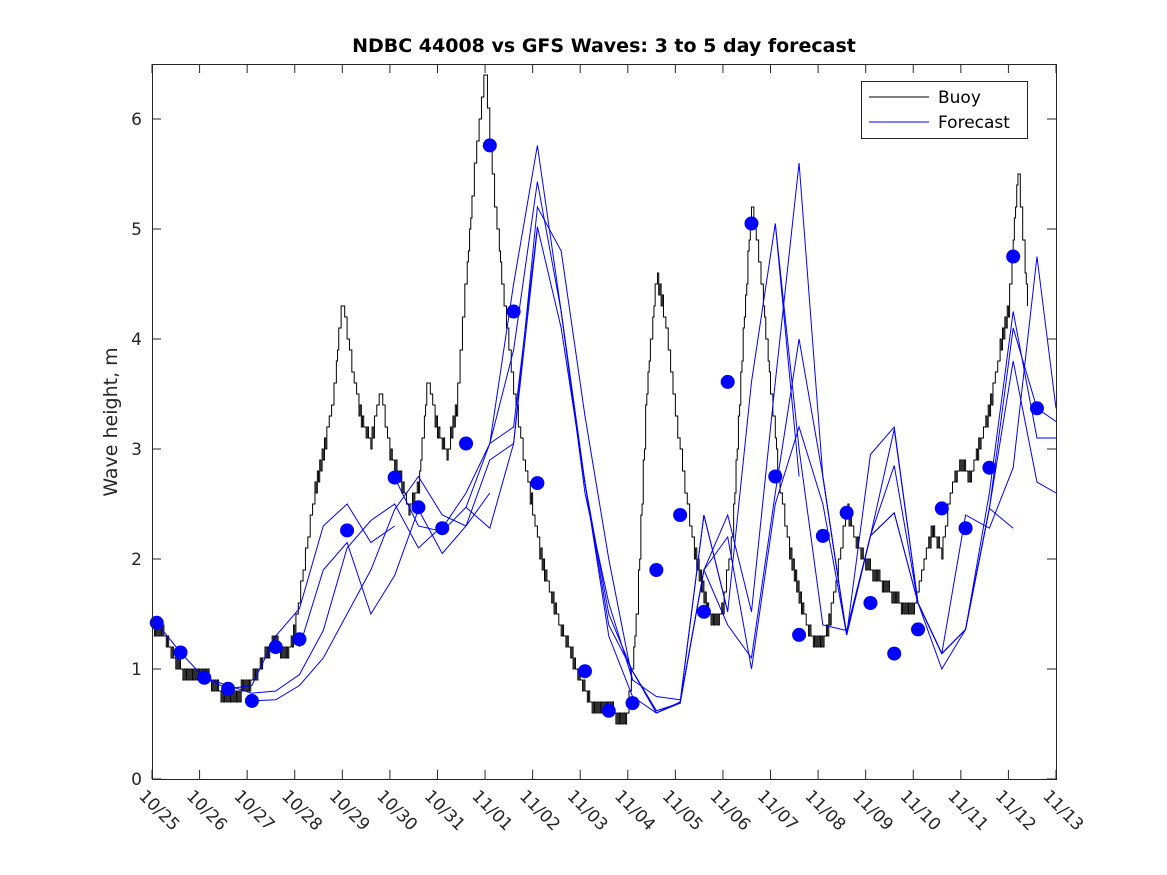  I want to click on x-tick-label: 11/10, so click(920, 810).